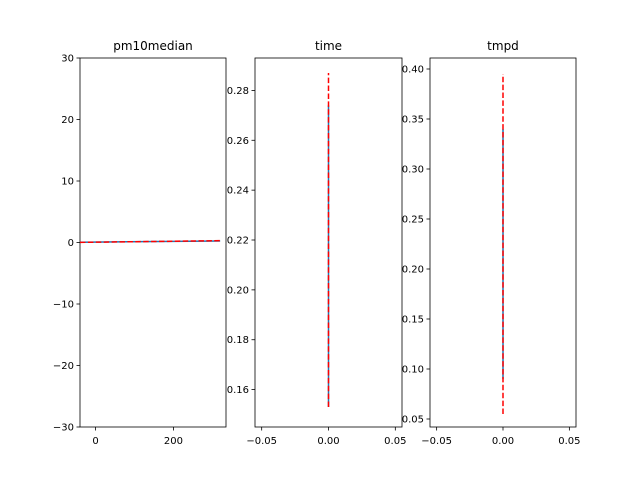 The width and height of the screenshot is (640, 480). What do you see at coordinates (569, 441) in the screenshot?
I see `x-tick-label-tmpd: 0.05` at bounding box center [569, 441].